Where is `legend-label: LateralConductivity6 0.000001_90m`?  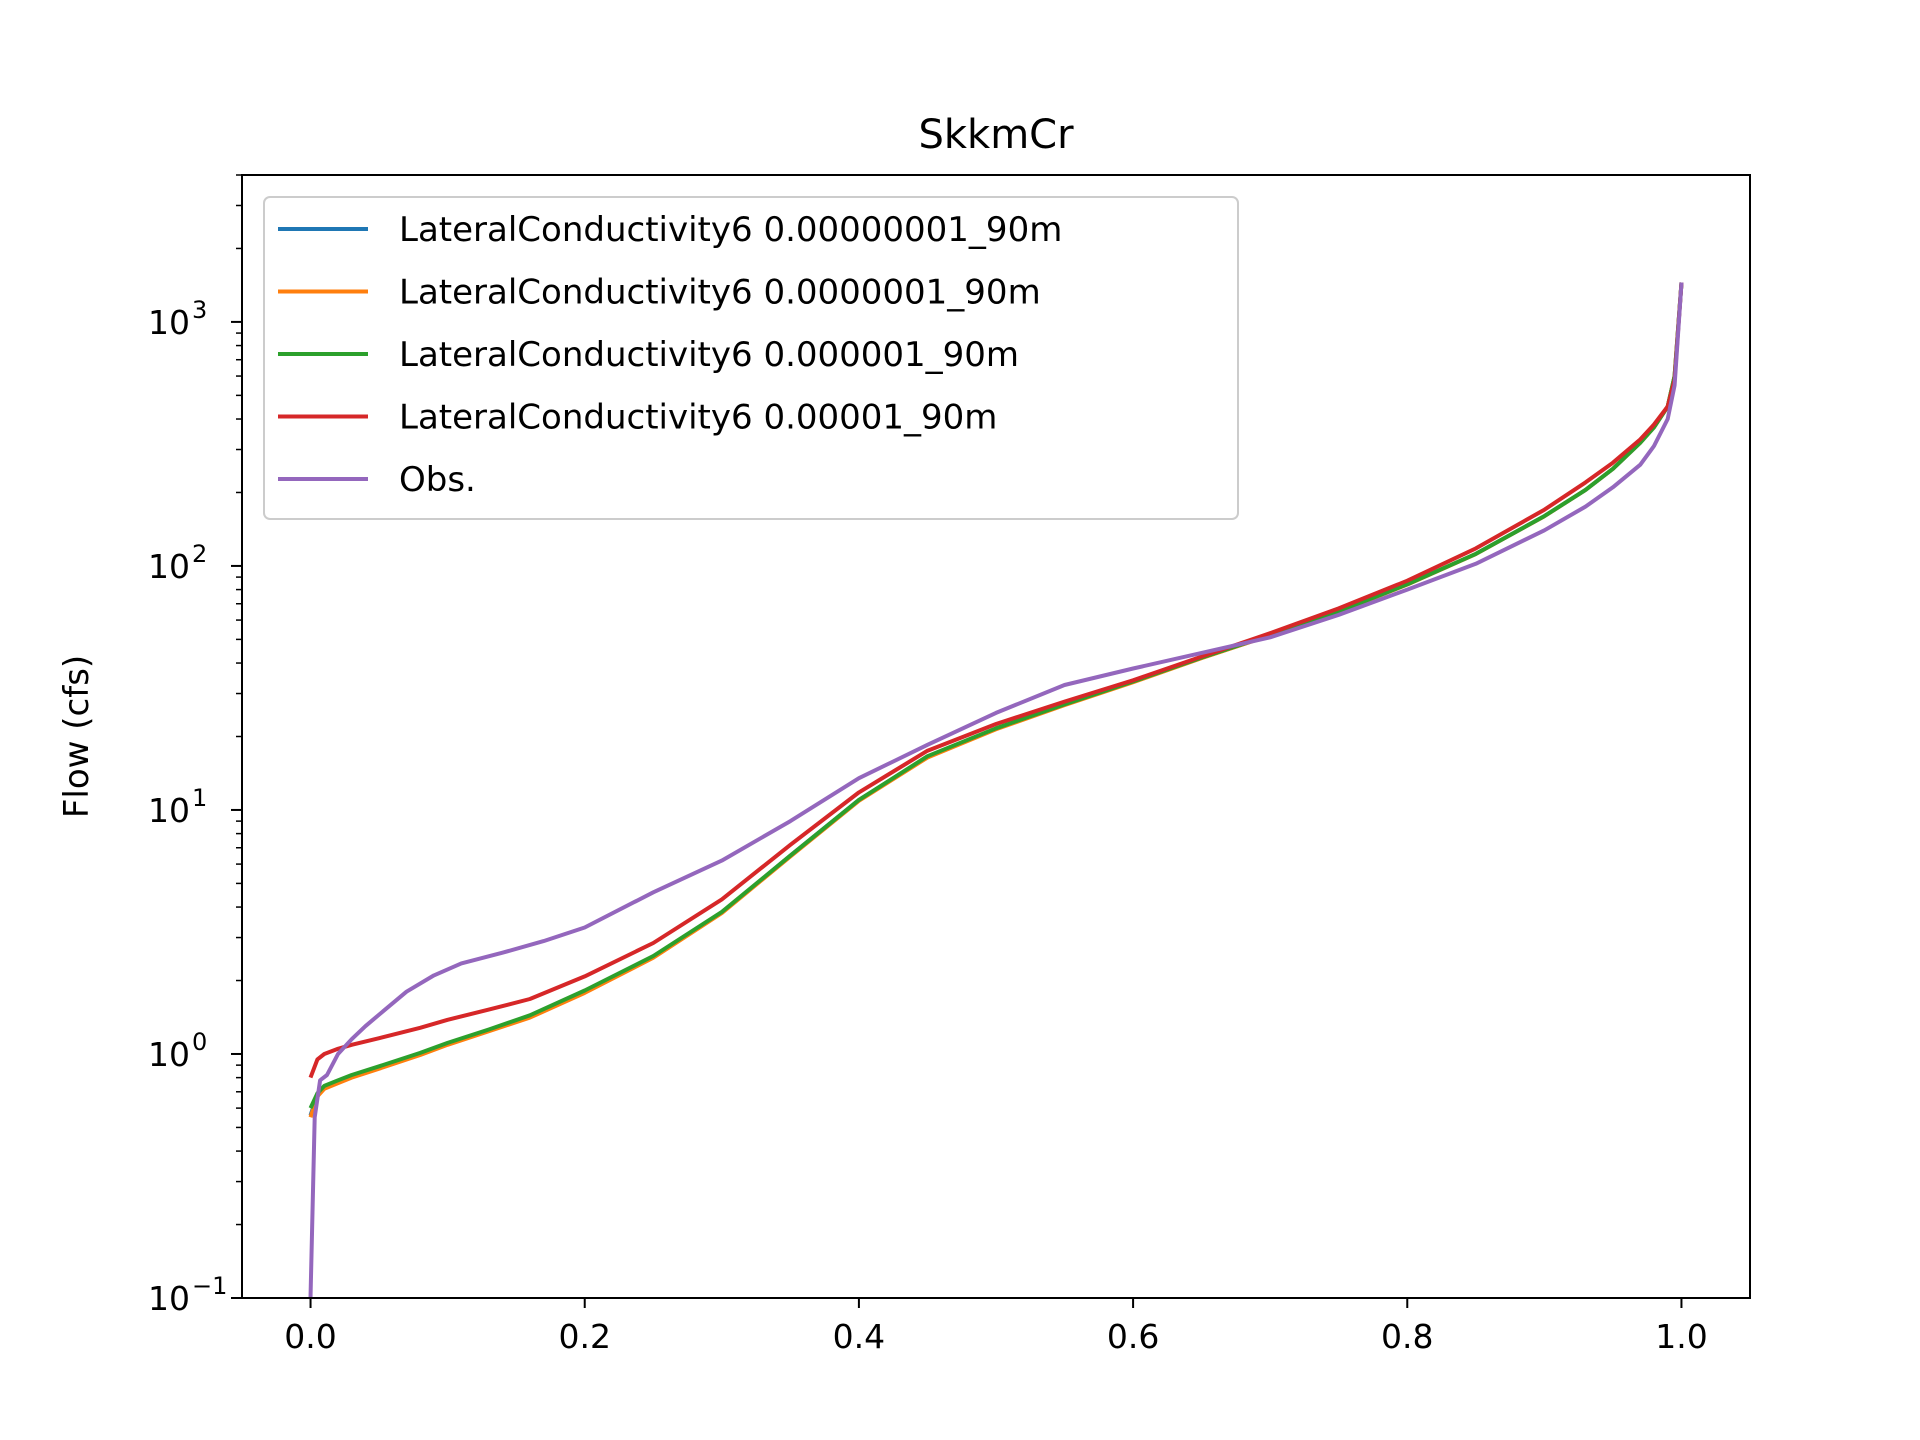
legend-label: LateralConductivity6 0.000001_90m is located at coordinates (709, 355).